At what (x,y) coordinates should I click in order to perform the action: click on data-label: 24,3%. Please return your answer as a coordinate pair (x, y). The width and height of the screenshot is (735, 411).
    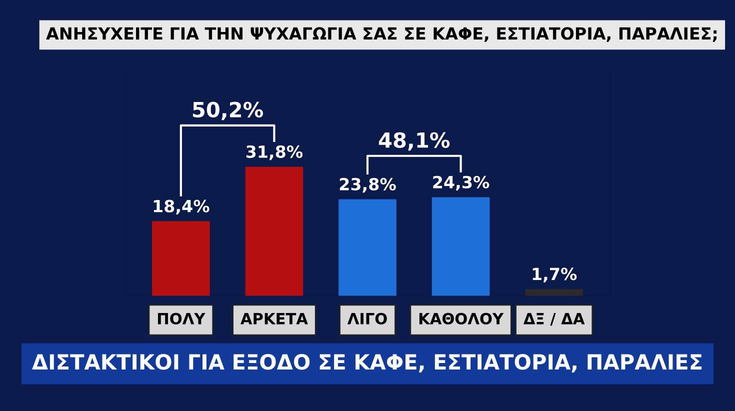
    Looking at the image, I should click on (461, 183).